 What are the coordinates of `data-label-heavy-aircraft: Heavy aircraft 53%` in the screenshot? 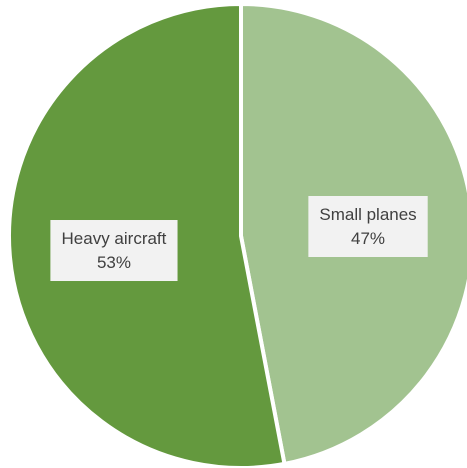 It's located at (114, 251).